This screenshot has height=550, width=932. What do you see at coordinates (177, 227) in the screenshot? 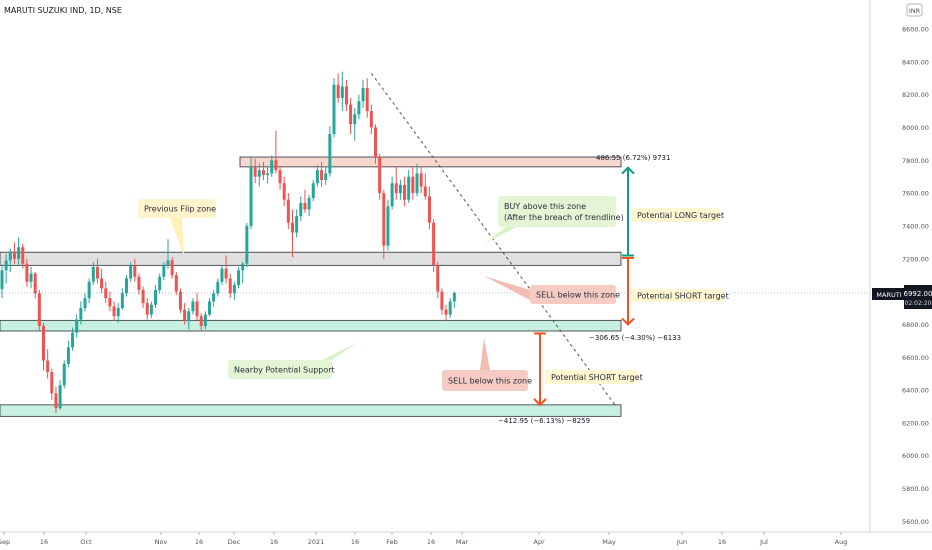
I see `note-previous-flip: Previous Flip zone` at bounding box center [177, 227].